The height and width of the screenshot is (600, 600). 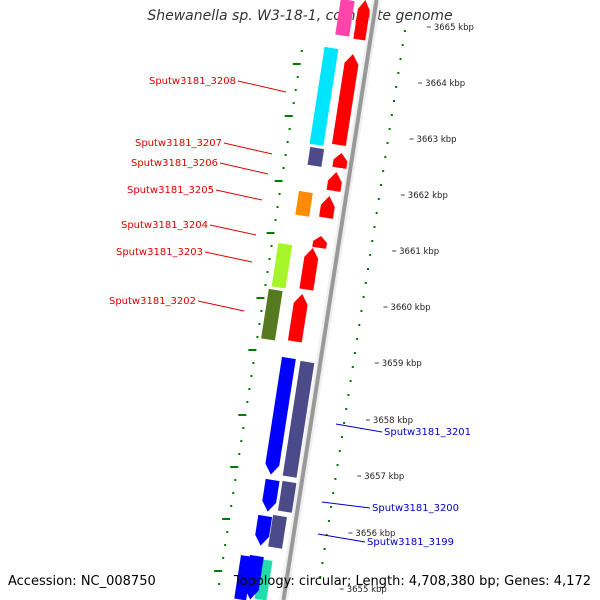 What do you see at coordinates (410, 542) in the screenshot?
I see `gene-label-sputw3181-3199: Sputw3181_3199` at bounding box center [410, 542].